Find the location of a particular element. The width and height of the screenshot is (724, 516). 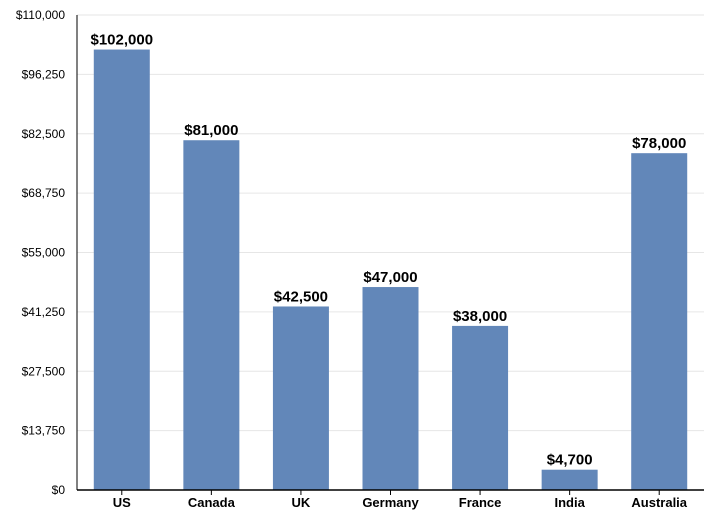

bar-canada is located at coordinates (211, 315).